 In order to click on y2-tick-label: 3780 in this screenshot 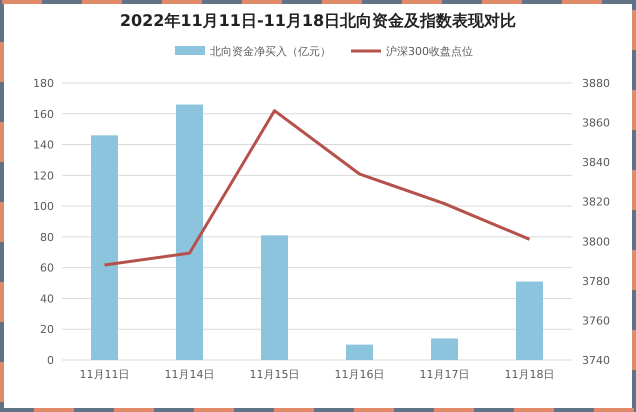, I will do `click(596, 281)`.